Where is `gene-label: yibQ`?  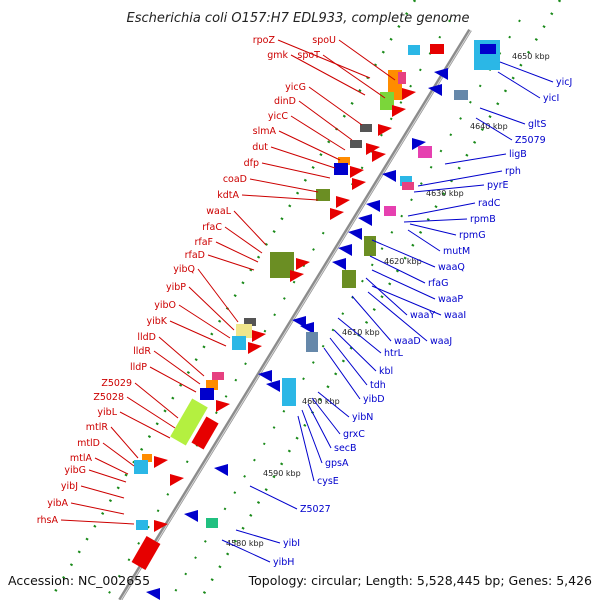 gene-label: yibQ is located at coordinates (184, 269).